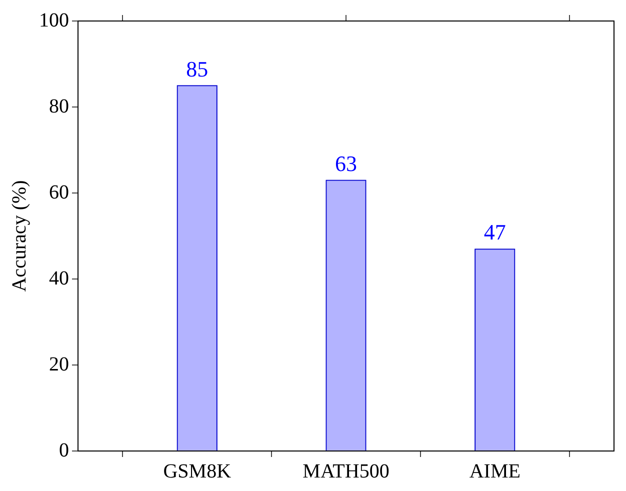 This screenshot has width=626, height=491. What do you see at coordinates (19, 236) in the screenshot?
I see `y-axis-title: Accuracy (%)` at bounding box center [19, 236].